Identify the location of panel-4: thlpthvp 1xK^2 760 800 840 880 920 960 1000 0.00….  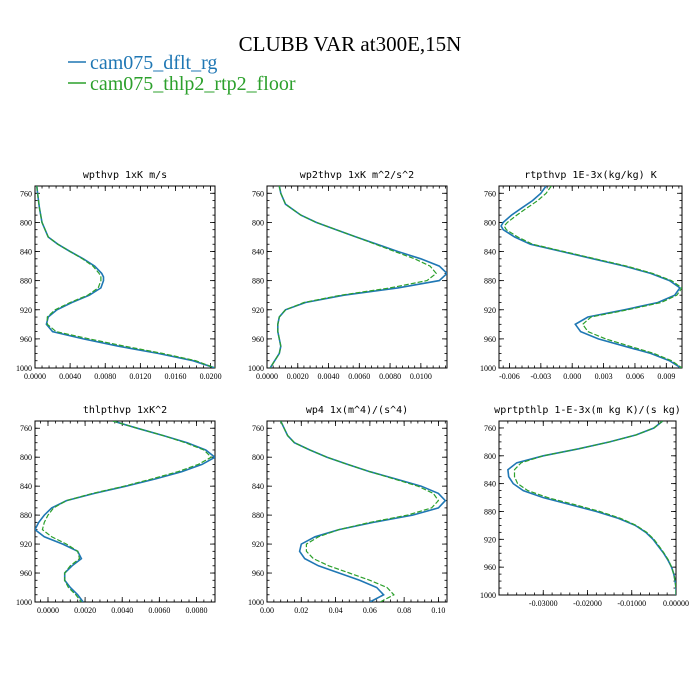
(116, 510).